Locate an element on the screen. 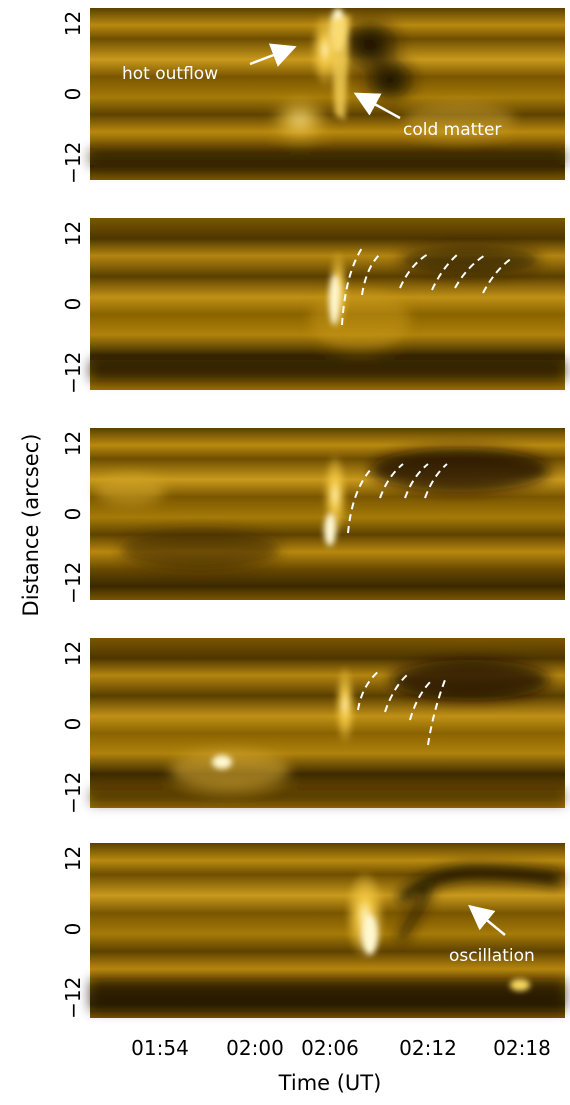 The height and width of the screenshot is (1105, 570). hot-outflow-arrow is located at coordinates (273, 55).